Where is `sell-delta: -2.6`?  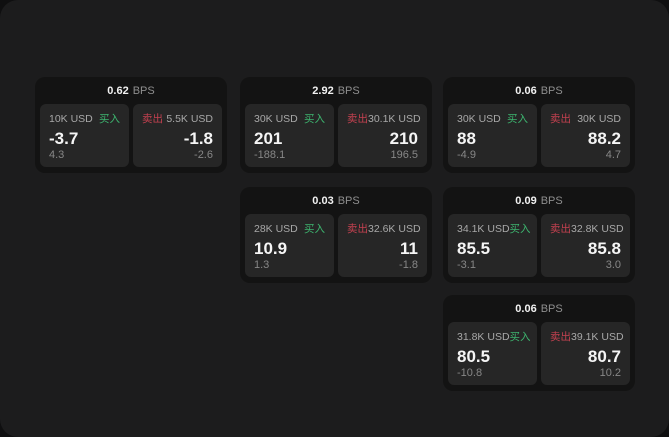 sell-delta: -2.6 is located at coordinates (203, 155).